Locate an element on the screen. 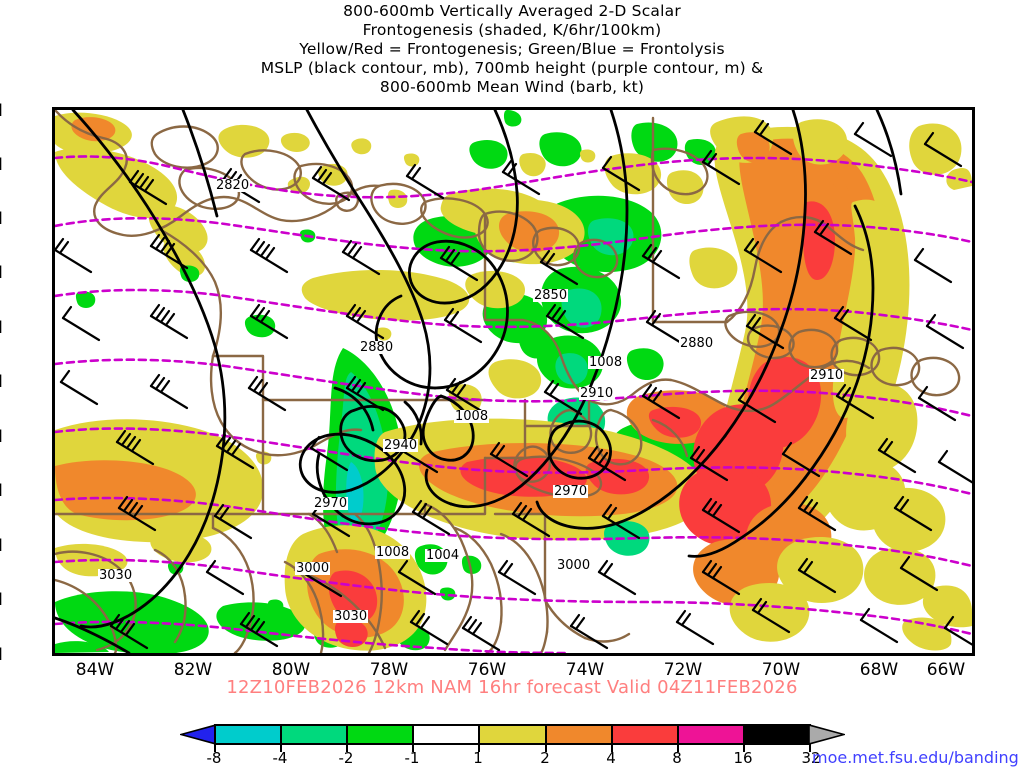 The image size is (1024, 768). colorbar-tick-label: -2 is located at coordinates (346, 758).